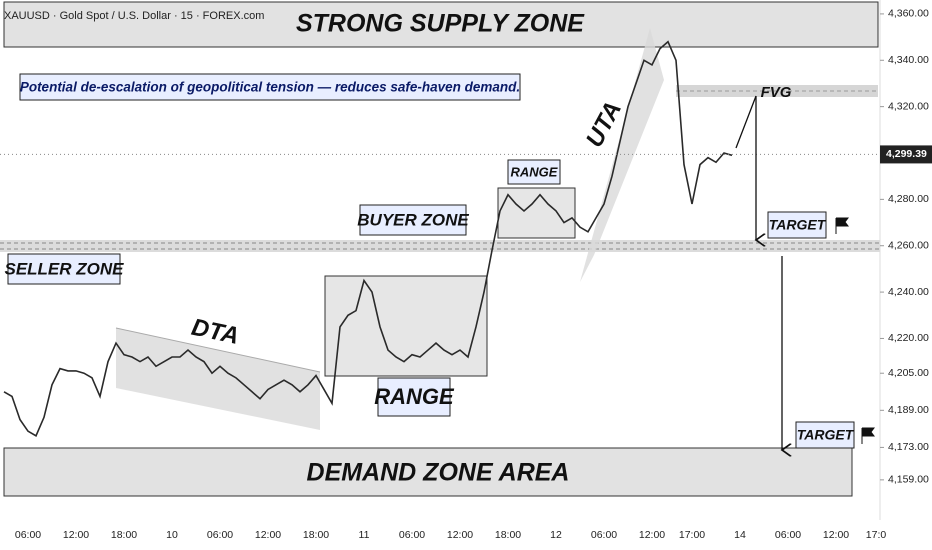  What do you see at coordinates (218, 379) in the screenshot?
I see `dta-channel` at bounding box center [218, 379].